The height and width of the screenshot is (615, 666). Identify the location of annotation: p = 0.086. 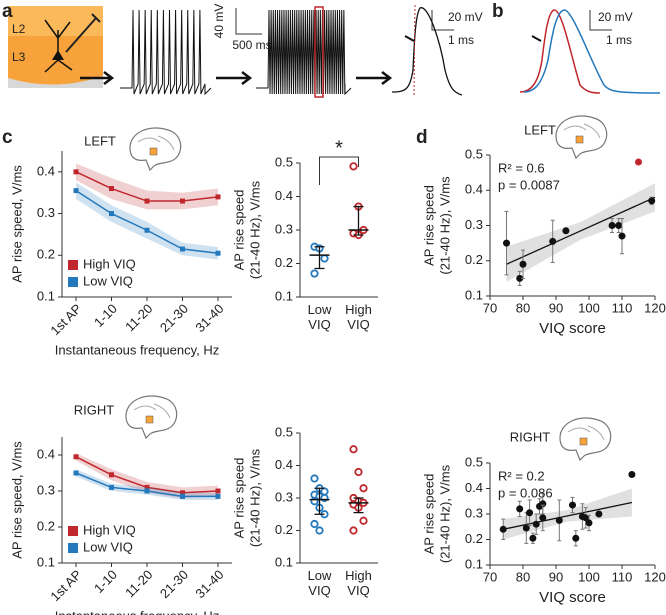
(525, 492).